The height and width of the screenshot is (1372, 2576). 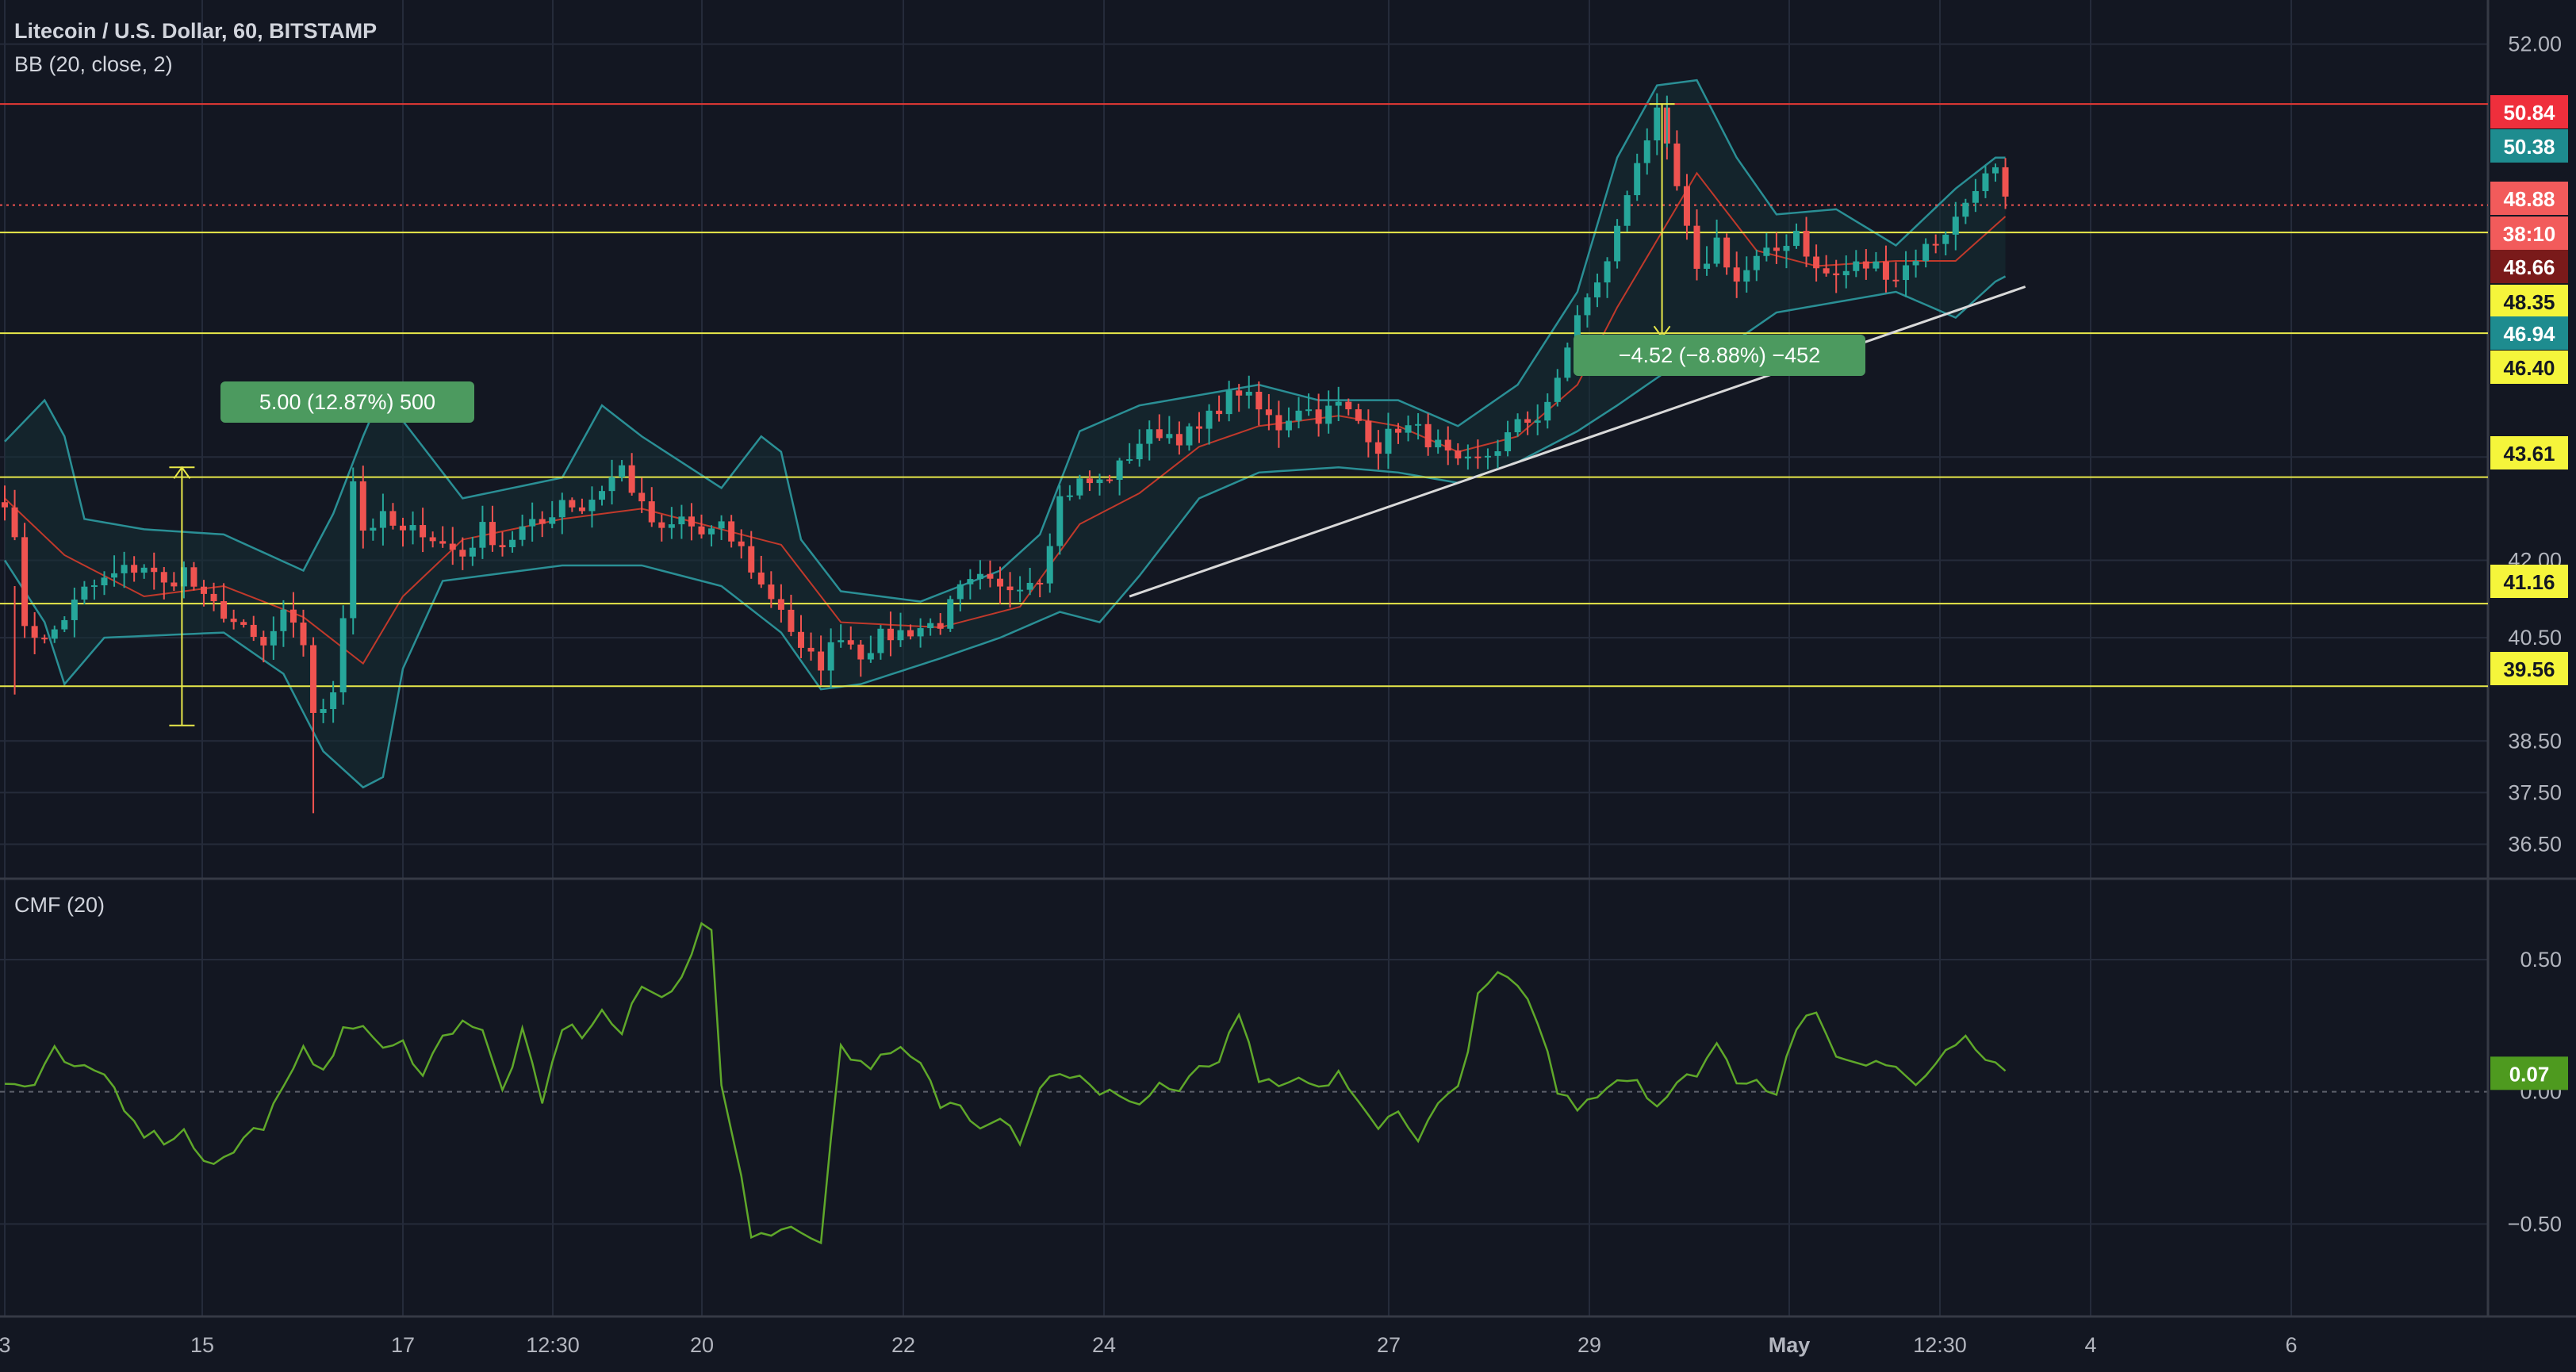 I want to click on price-tick-label: 37.50, so click(x=2535, y=792).